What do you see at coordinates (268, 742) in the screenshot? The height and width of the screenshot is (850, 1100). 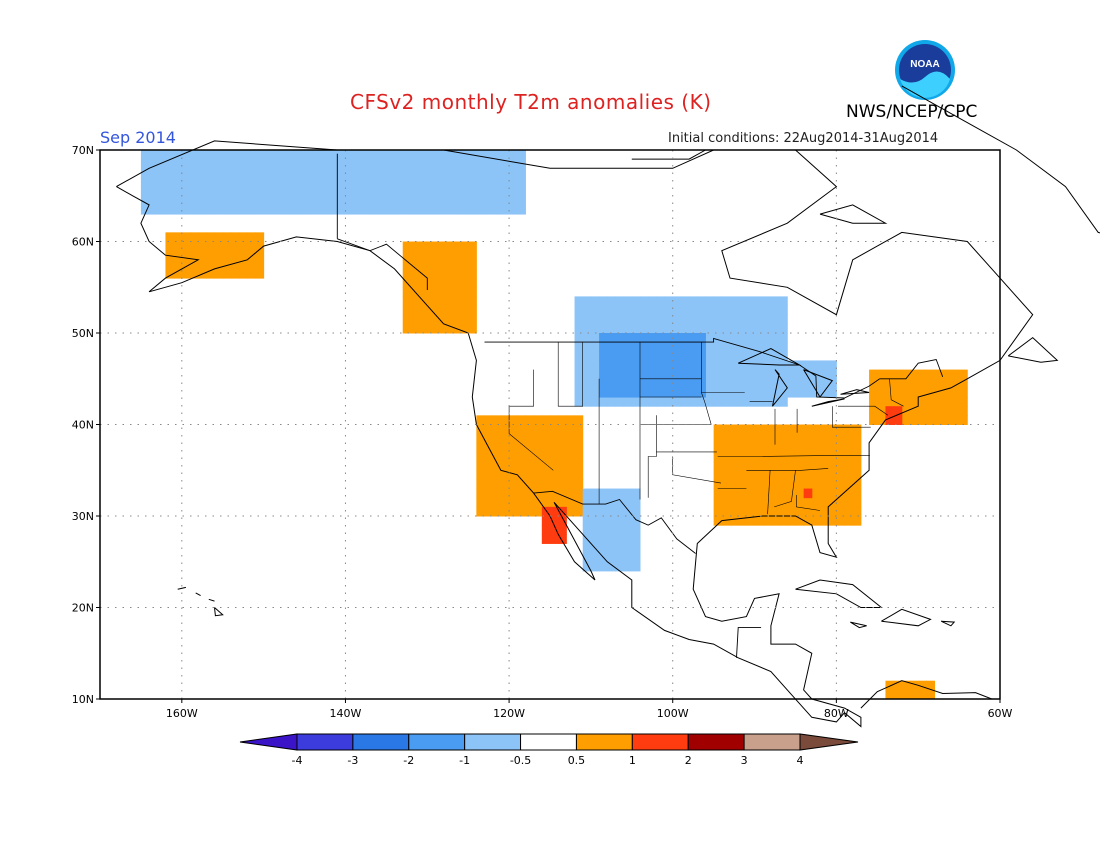 I see `colorbar-arrow-left` at bounding box center [268, 742].